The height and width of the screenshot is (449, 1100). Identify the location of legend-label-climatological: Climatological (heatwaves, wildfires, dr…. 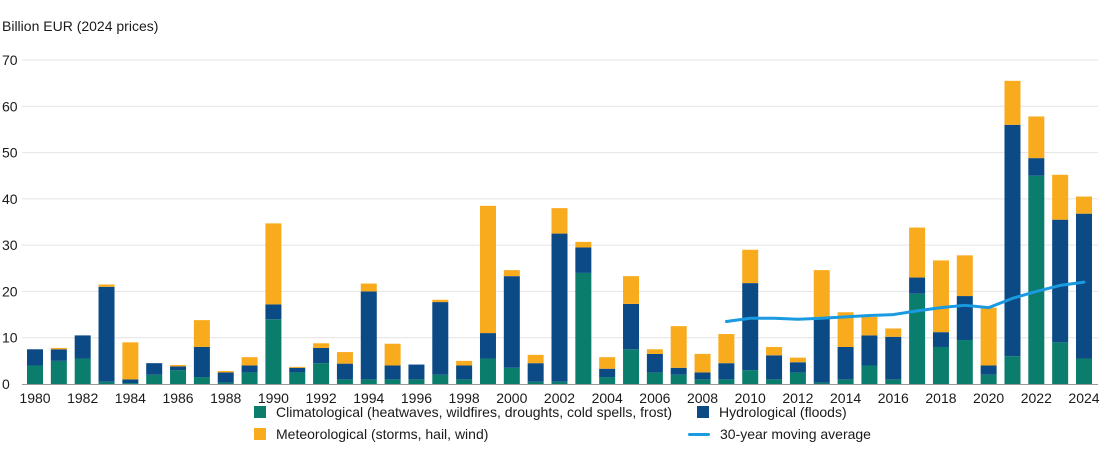
(474, 412).